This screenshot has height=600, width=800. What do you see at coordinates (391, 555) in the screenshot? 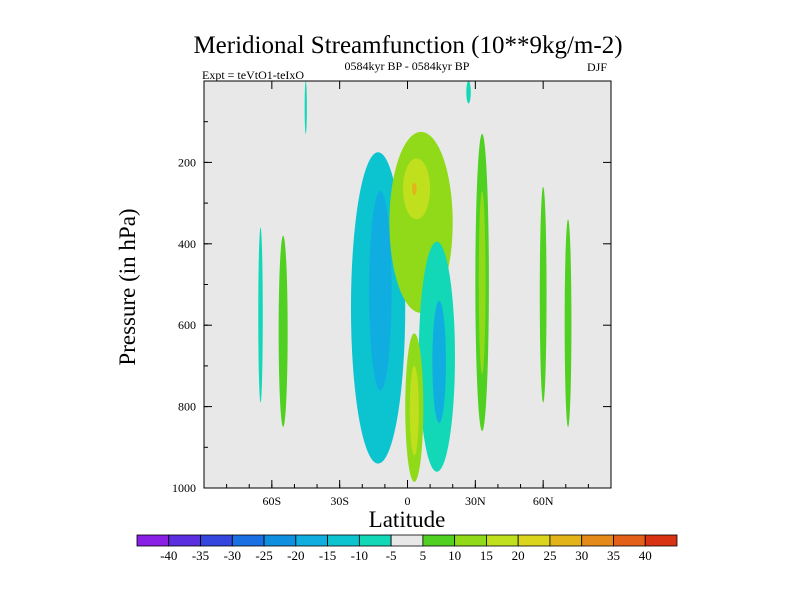
I see `colorbar-label: -5` at bounding box center [391, 555].